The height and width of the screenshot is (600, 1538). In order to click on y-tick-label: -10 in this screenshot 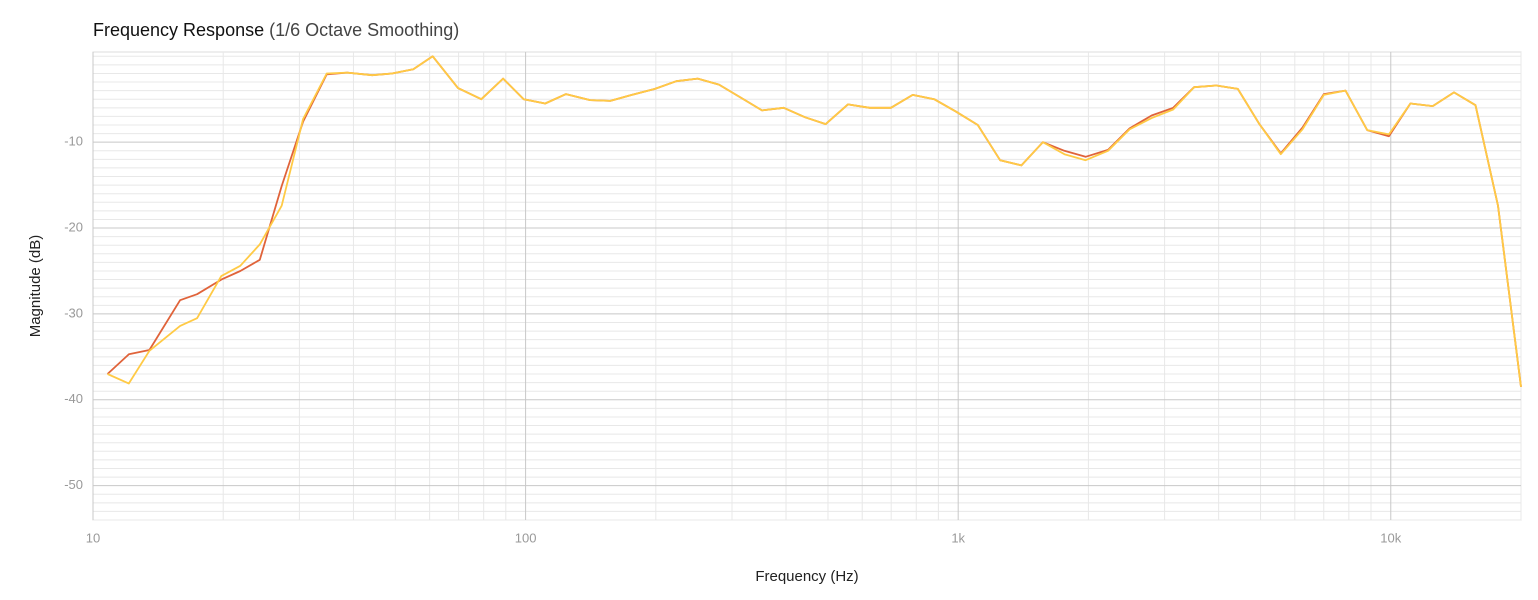, I will do `click(73, 141)`.